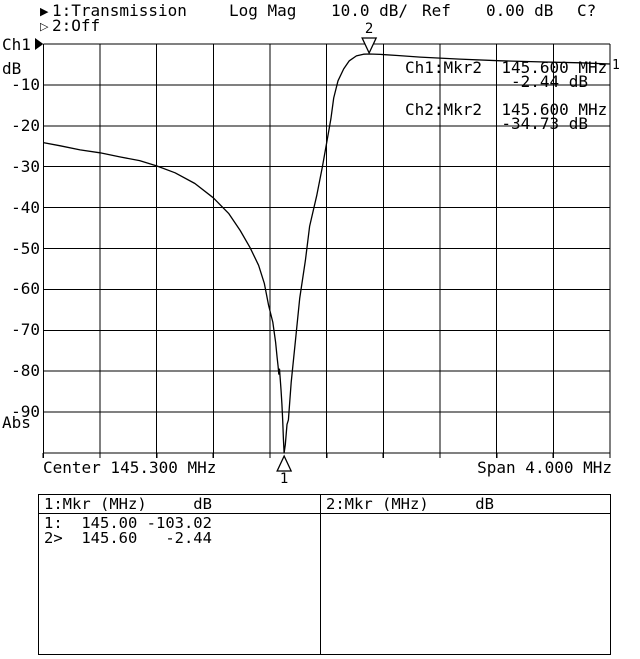  Describe the element at coordinates (587, 10) in the screenshot. I see `correction-status-flag: C?` at that location.